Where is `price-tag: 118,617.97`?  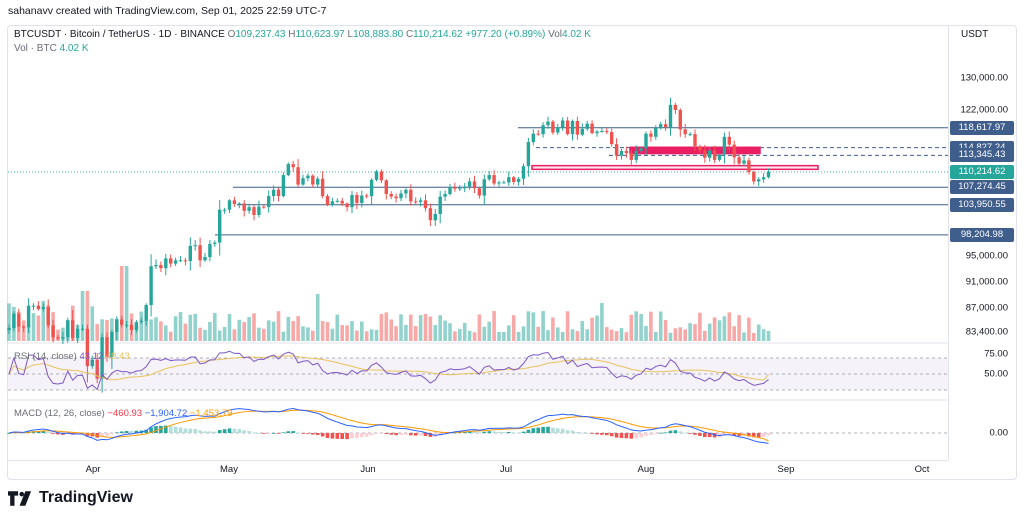
price-tag: 118,617.97 is located at coordinates (982, 127).